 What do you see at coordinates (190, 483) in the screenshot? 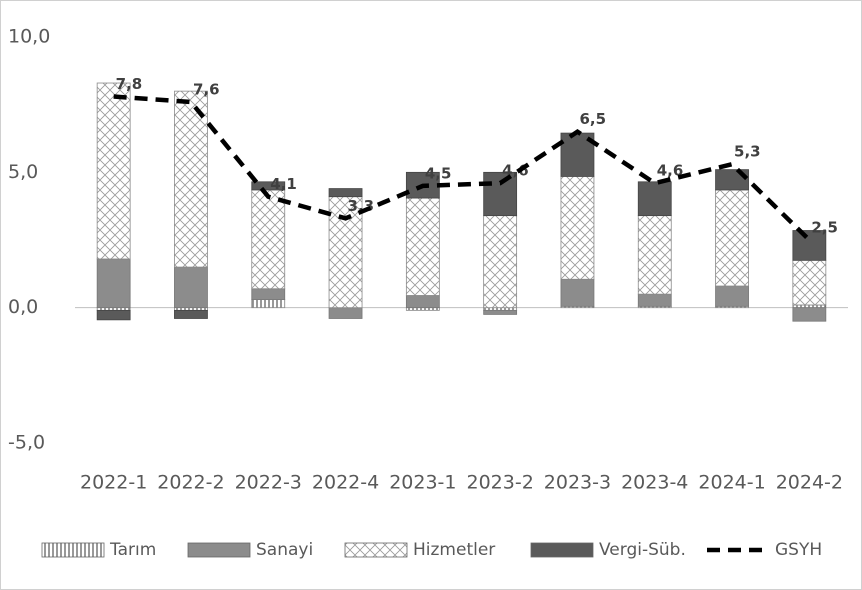
I see `x-tick-label: 2022-2` at bounding box center [190, 483].